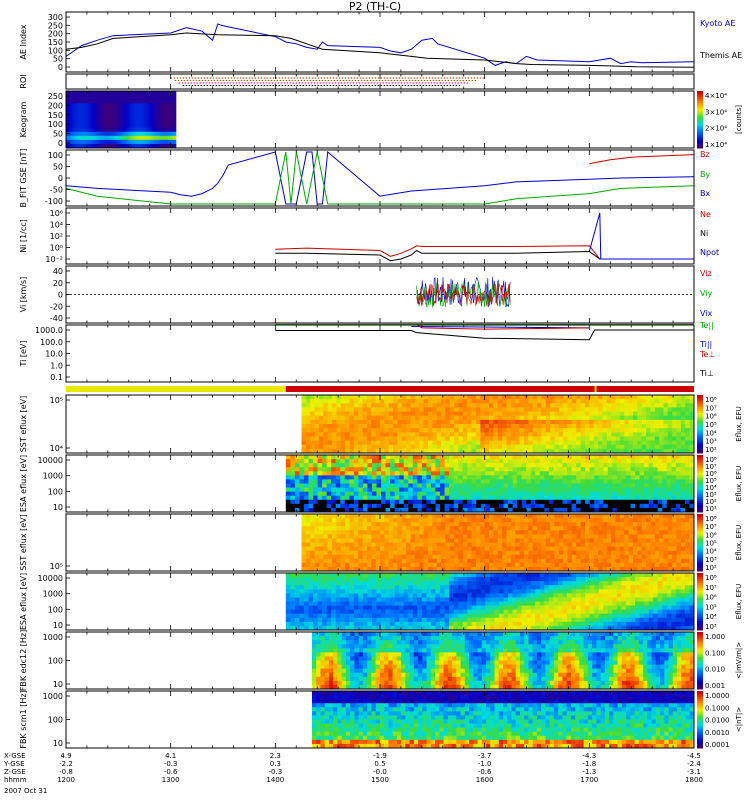 This screenshot has width=750, height=800. I want to click on colorbar-cell, so click(700, 475).